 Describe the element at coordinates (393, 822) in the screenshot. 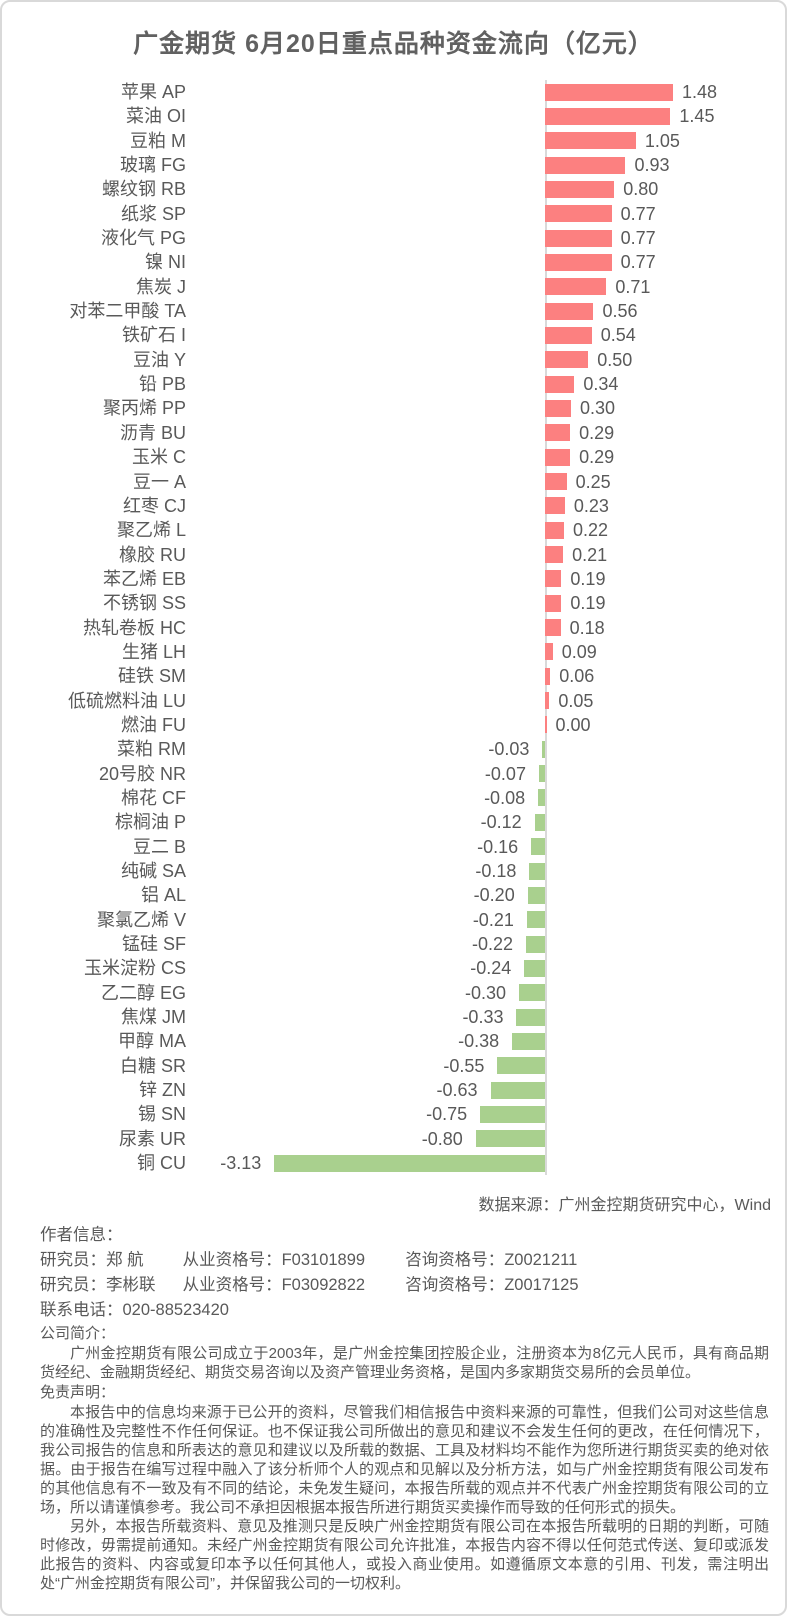

I see `bar-row: 棕榈油 P -0.12` at that location.